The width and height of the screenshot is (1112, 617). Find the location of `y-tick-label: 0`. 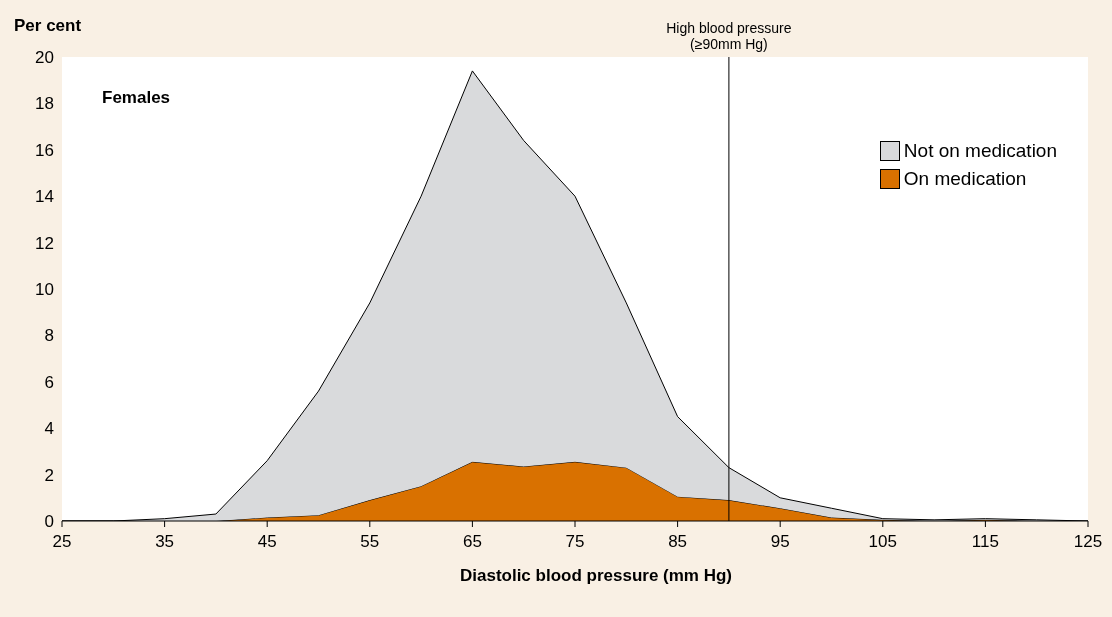

y-tick-label: 0 is located at coordinates (49, 522).